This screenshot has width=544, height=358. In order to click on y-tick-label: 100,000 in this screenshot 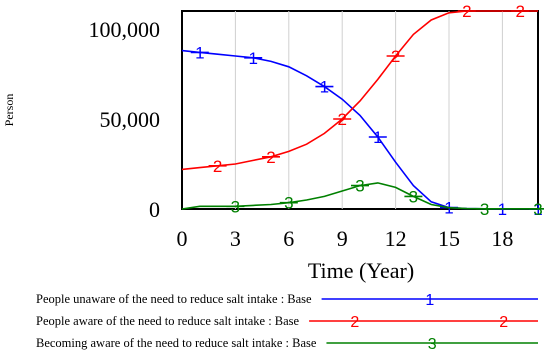, I will do `click(125, 29)`.